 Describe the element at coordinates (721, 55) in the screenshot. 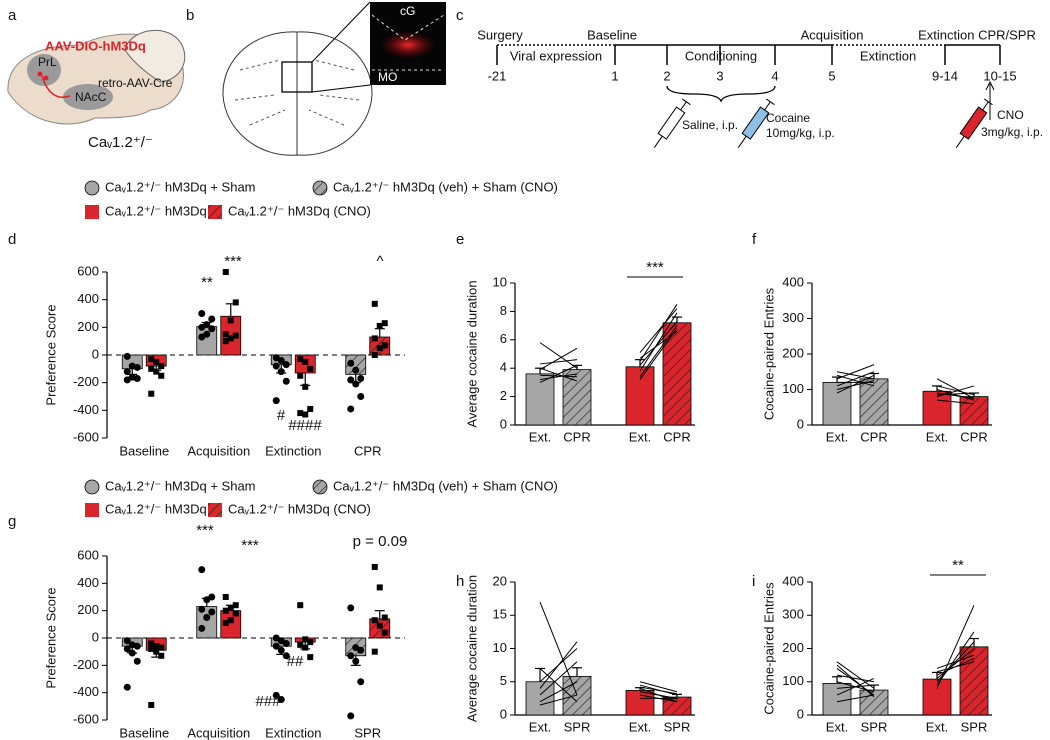

I see `period-label: Conditioning` at that location.